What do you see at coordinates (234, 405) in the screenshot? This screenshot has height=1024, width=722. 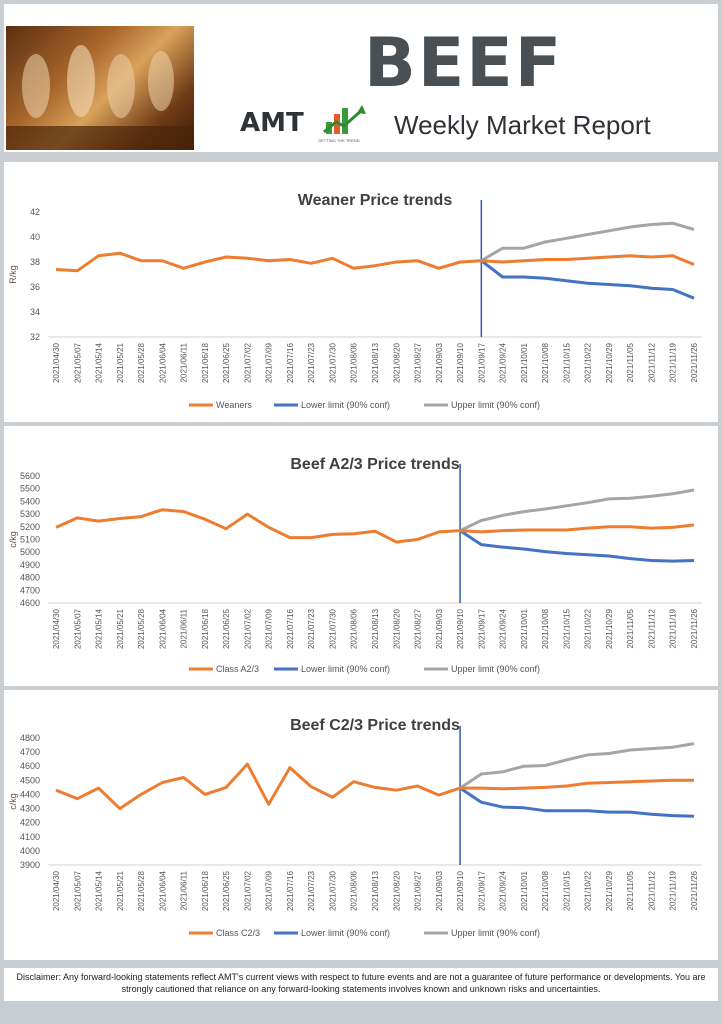 I see `legend-label-actual: Weaners` at bounding box center [234, 405].